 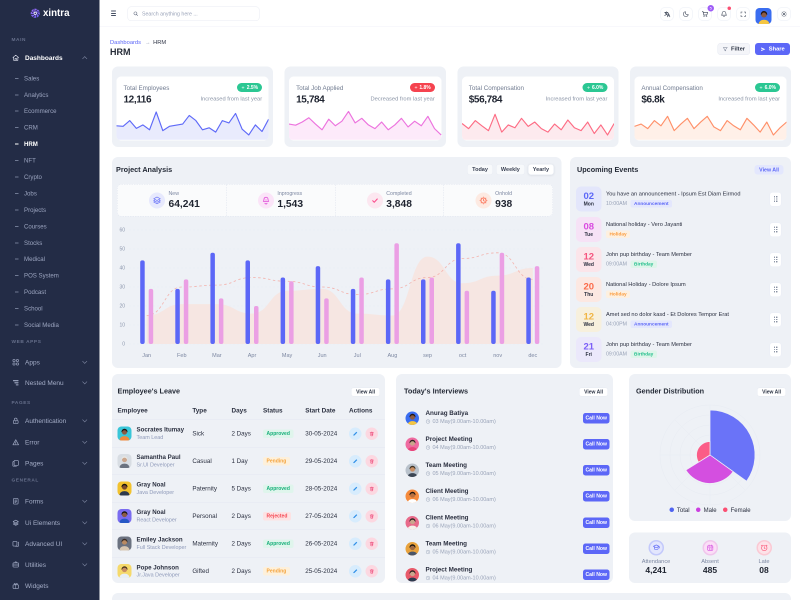 I want to click on svg-text: sep, so click(x=427, y=356).